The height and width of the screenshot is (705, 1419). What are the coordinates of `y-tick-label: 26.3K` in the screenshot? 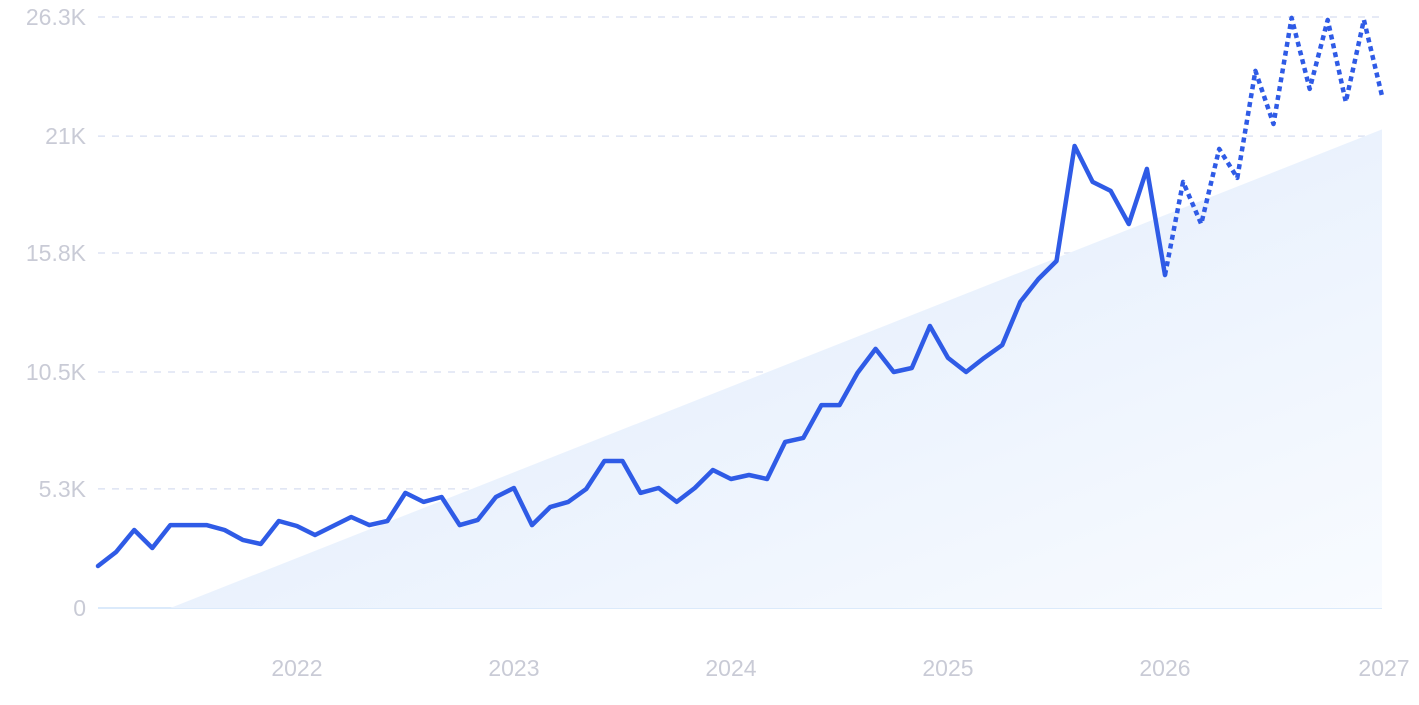 It's located at (56, 17).